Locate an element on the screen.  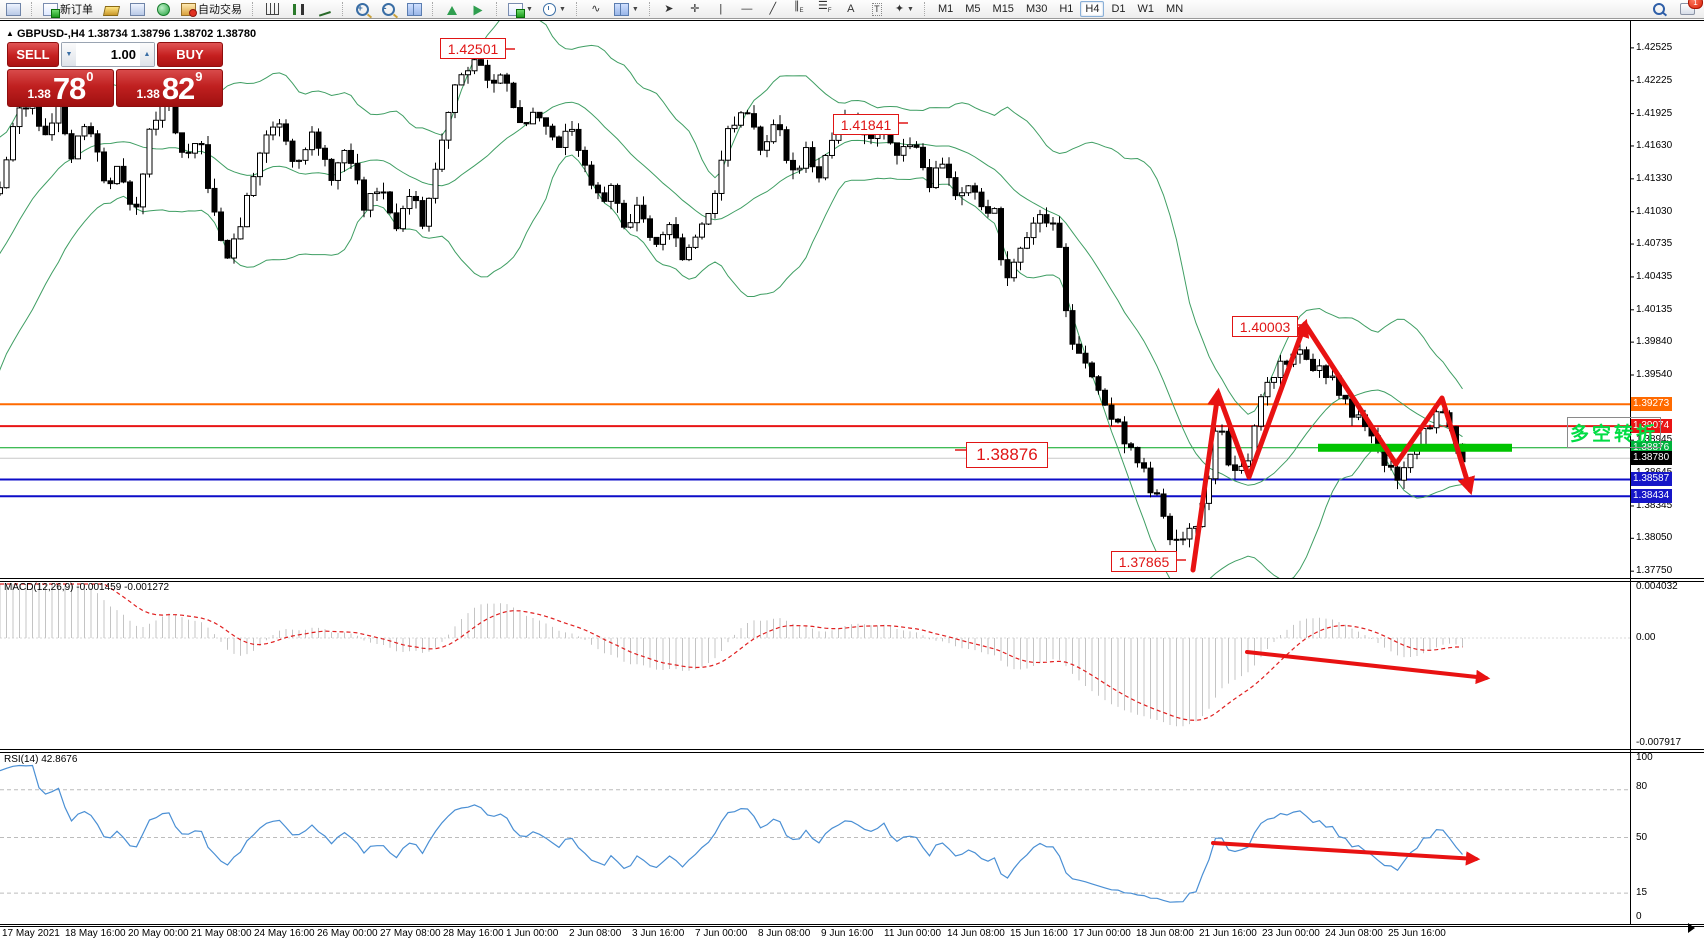
timeframe-h1: H1 is located at coordinates (1066, 9).